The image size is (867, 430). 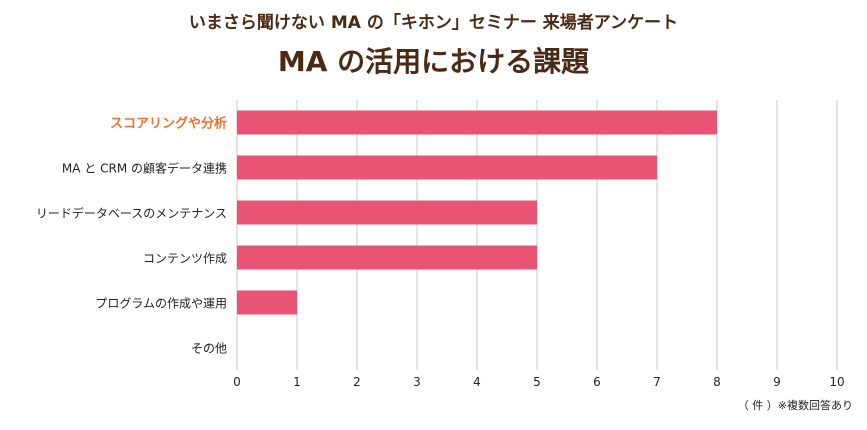 I want to click on x-tick-label: 0, so click(x=237, y=382).